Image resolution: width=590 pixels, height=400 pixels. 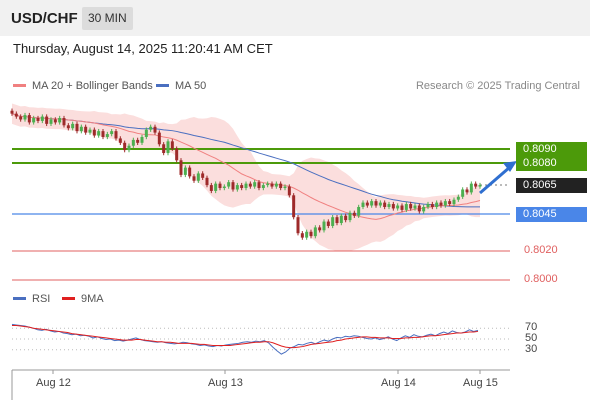 What do you see at coordinates (162, 85) in the screenshot?
I see `ma50-swatch` at bounding box center [162, 85].